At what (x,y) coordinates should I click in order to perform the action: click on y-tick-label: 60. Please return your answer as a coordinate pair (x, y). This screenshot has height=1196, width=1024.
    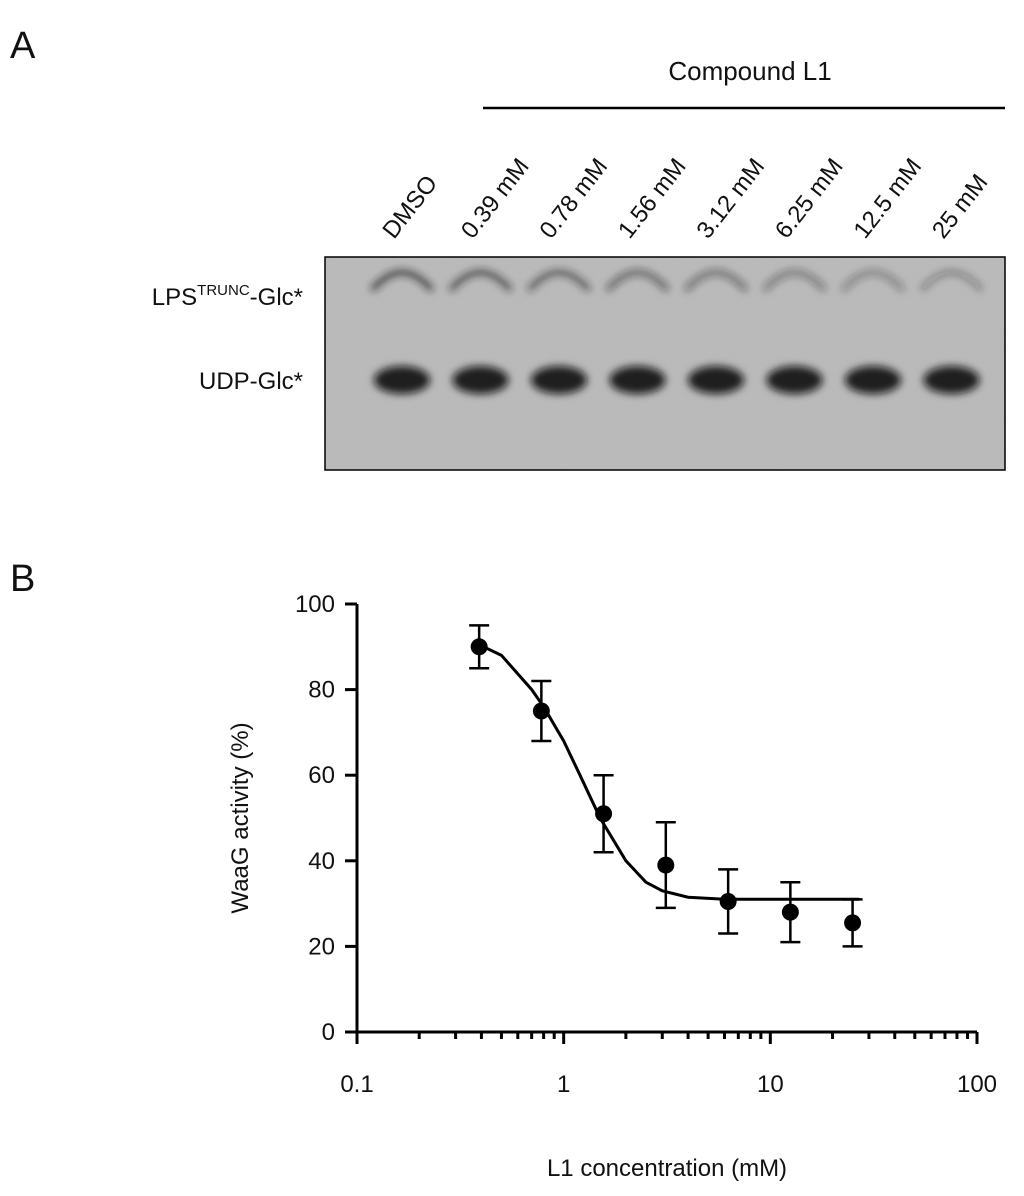
    Looking at the image, I should click on (321, 775).